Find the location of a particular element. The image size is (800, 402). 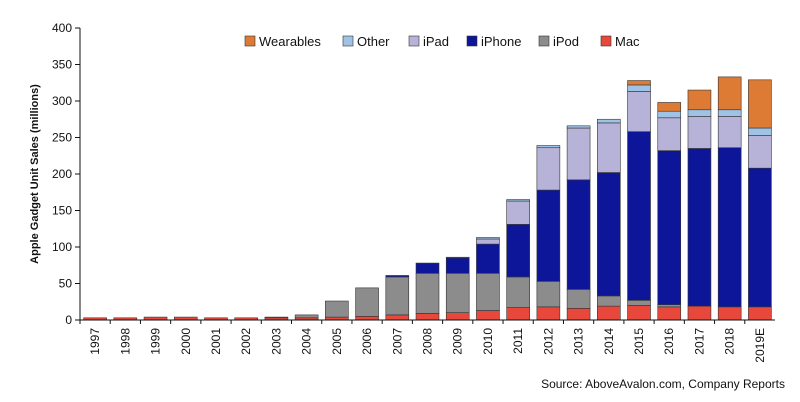

bar-segment-iphone-2013 is located at coordinates (578, 234).